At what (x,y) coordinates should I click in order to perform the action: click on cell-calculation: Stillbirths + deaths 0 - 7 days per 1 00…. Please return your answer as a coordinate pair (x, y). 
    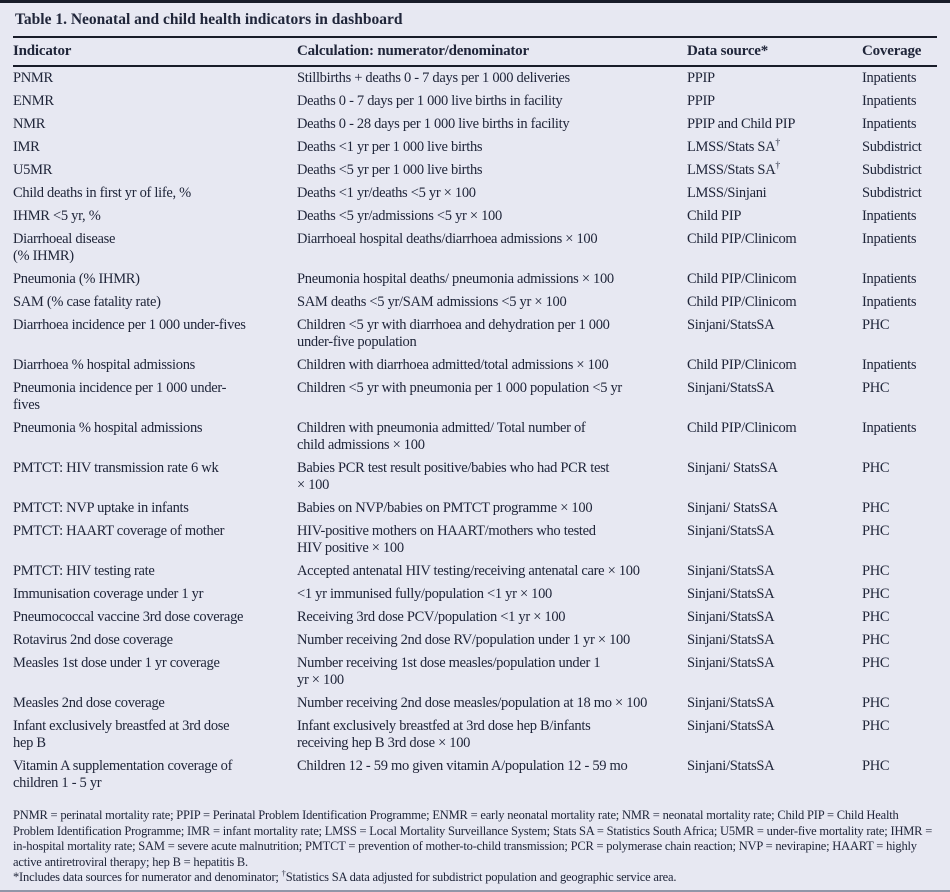
    Looking at the image, I should click on (433, 78).